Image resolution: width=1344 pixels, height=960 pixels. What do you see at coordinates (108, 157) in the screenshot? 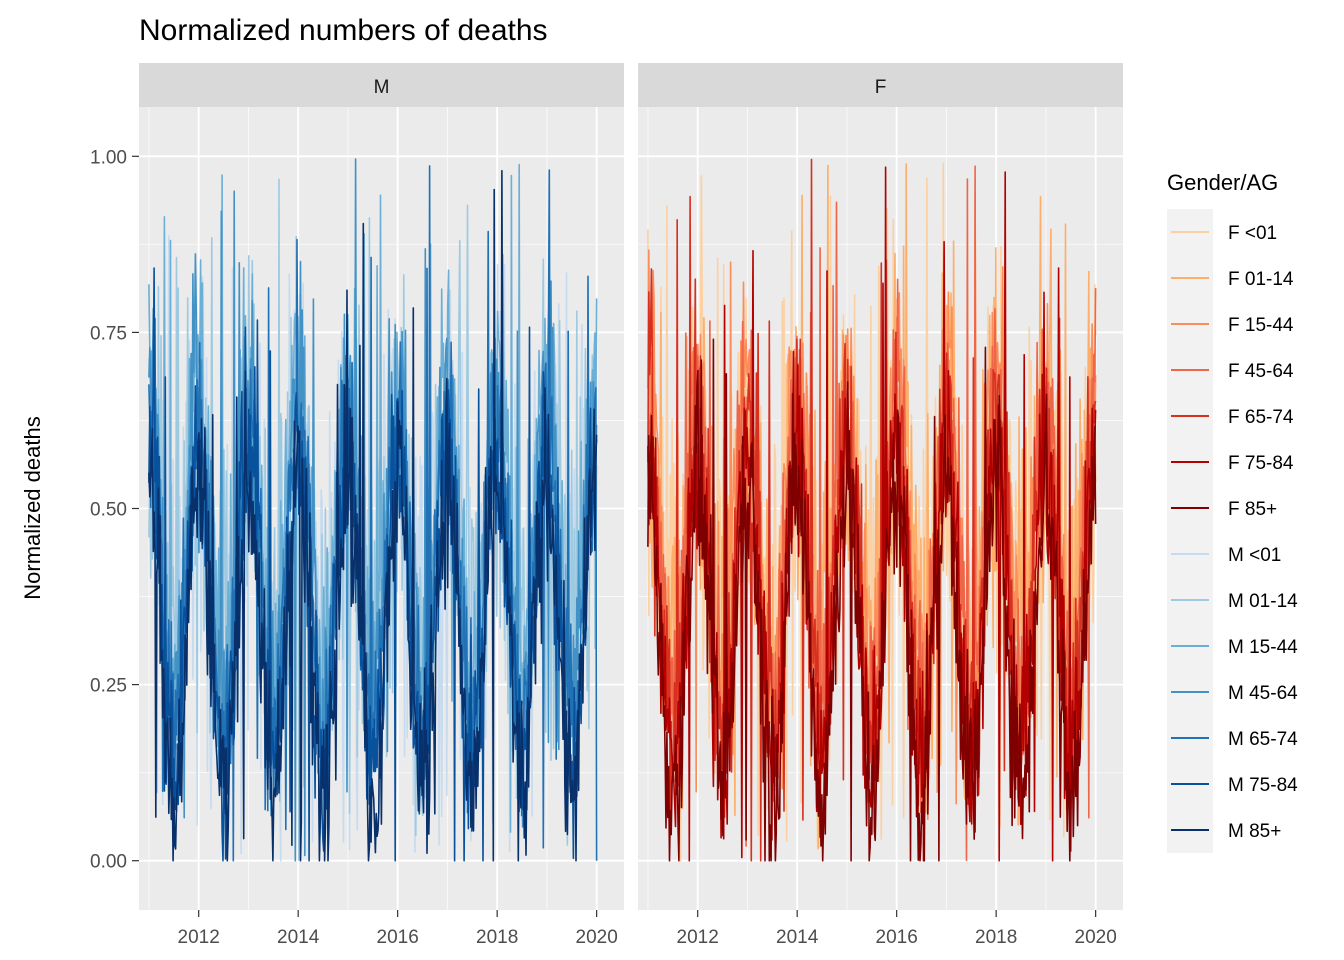
I see `y-tick-label: 1.00` at bounding box center [108, 157].